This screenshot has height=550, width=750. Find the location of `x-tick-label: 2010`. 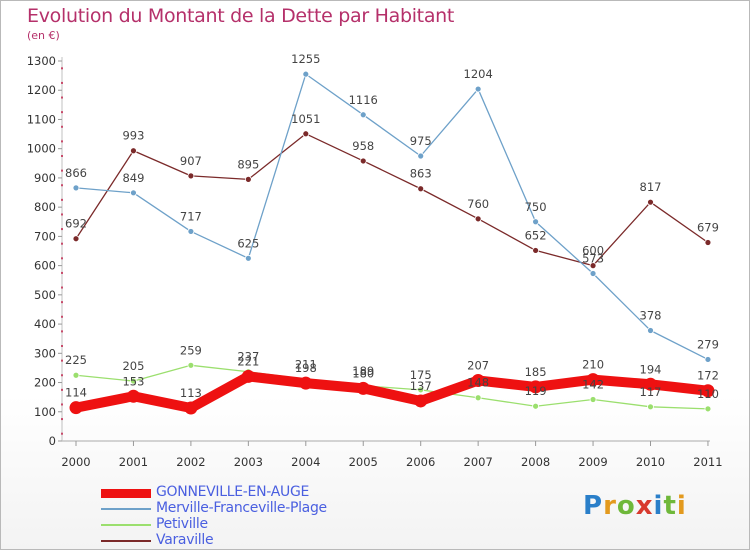

x-tick-label: 2010 is located at coordinates (650, 462).